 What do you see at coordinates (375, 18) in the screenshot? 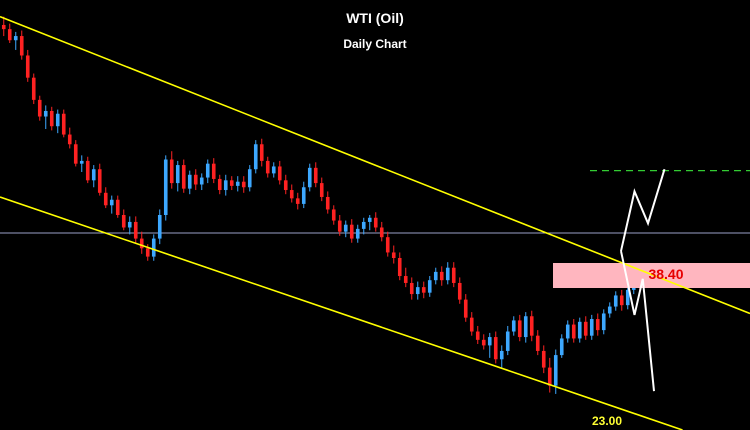
I see `chart-title: WTI (Oil)` at bounding box center [375, 18].